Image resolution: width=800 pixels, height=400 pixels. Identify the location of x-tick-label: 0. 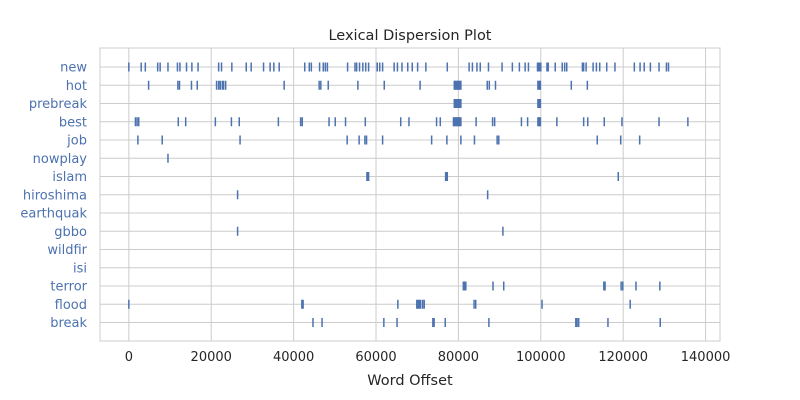
(129, 357).